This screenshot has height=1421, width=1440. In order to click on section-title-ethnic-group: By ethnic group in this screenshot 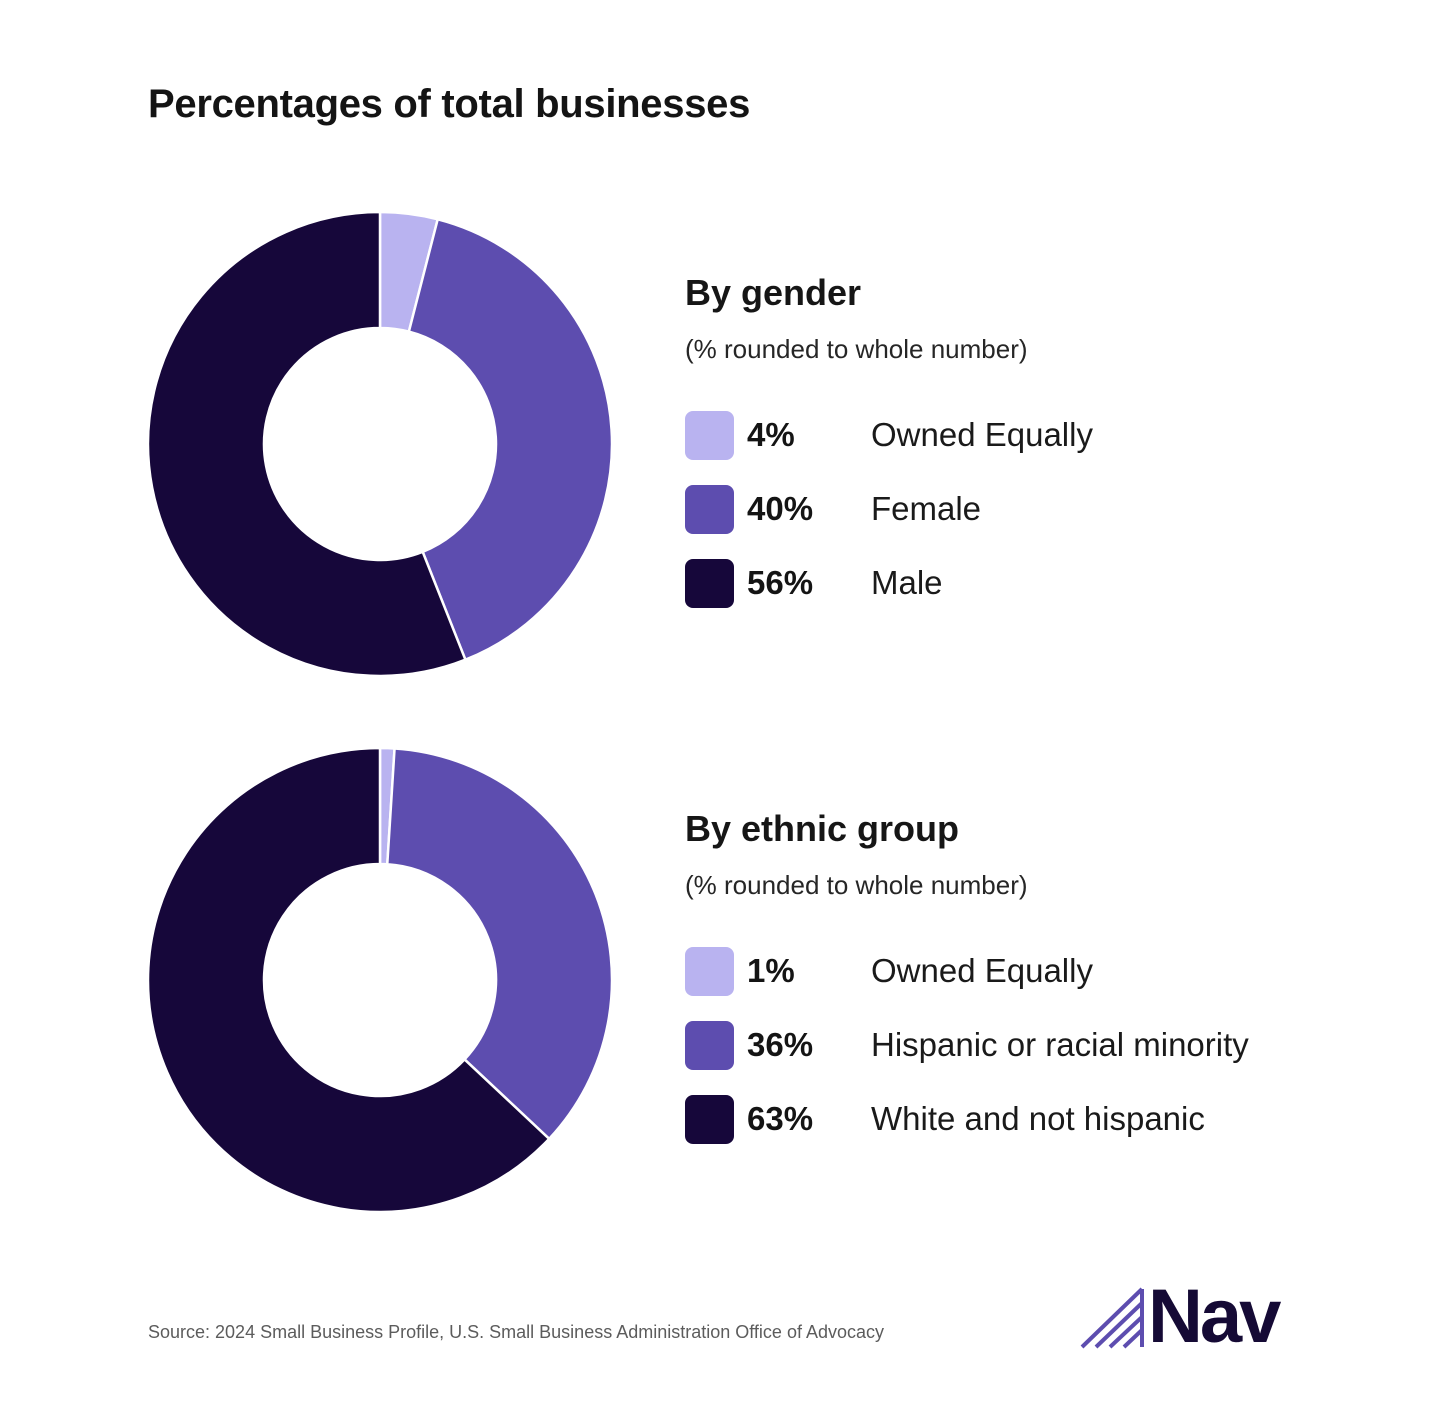, I will do `click(822, 828)`.